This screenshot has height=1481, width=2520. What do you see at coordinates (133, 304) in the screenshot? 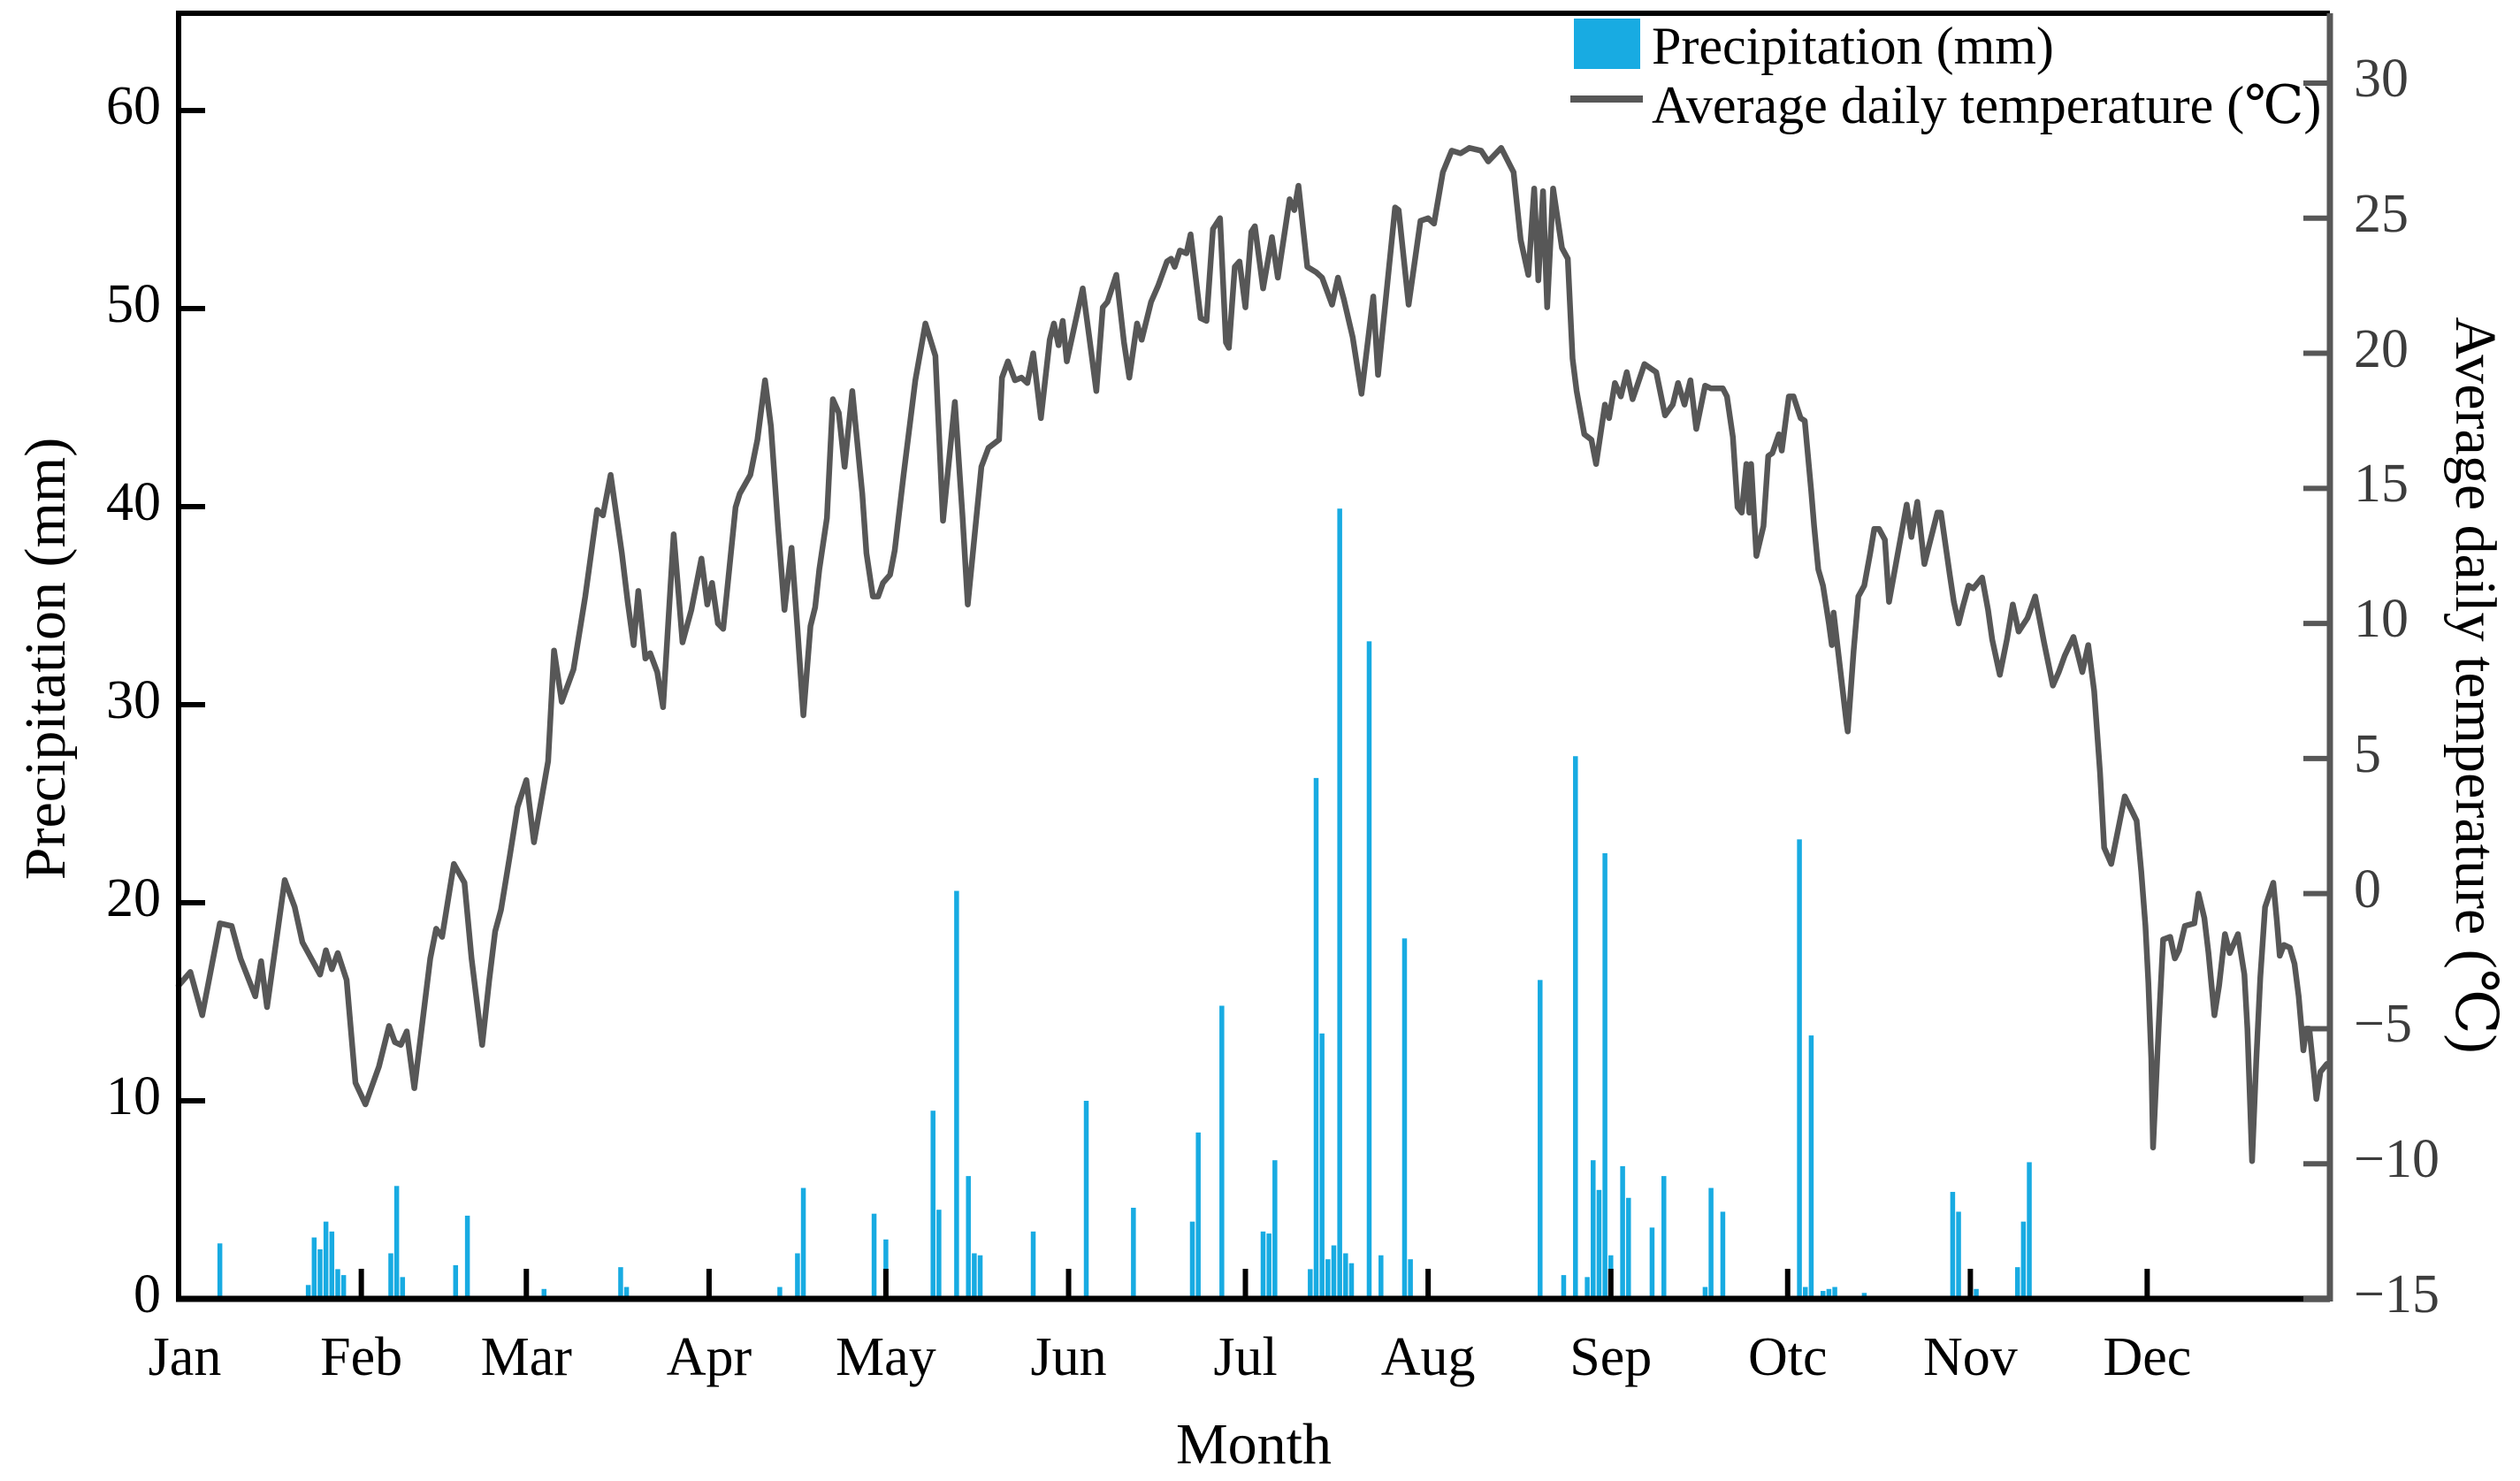
I see `left-tick-label: 50` at bounding box center [133, 304].